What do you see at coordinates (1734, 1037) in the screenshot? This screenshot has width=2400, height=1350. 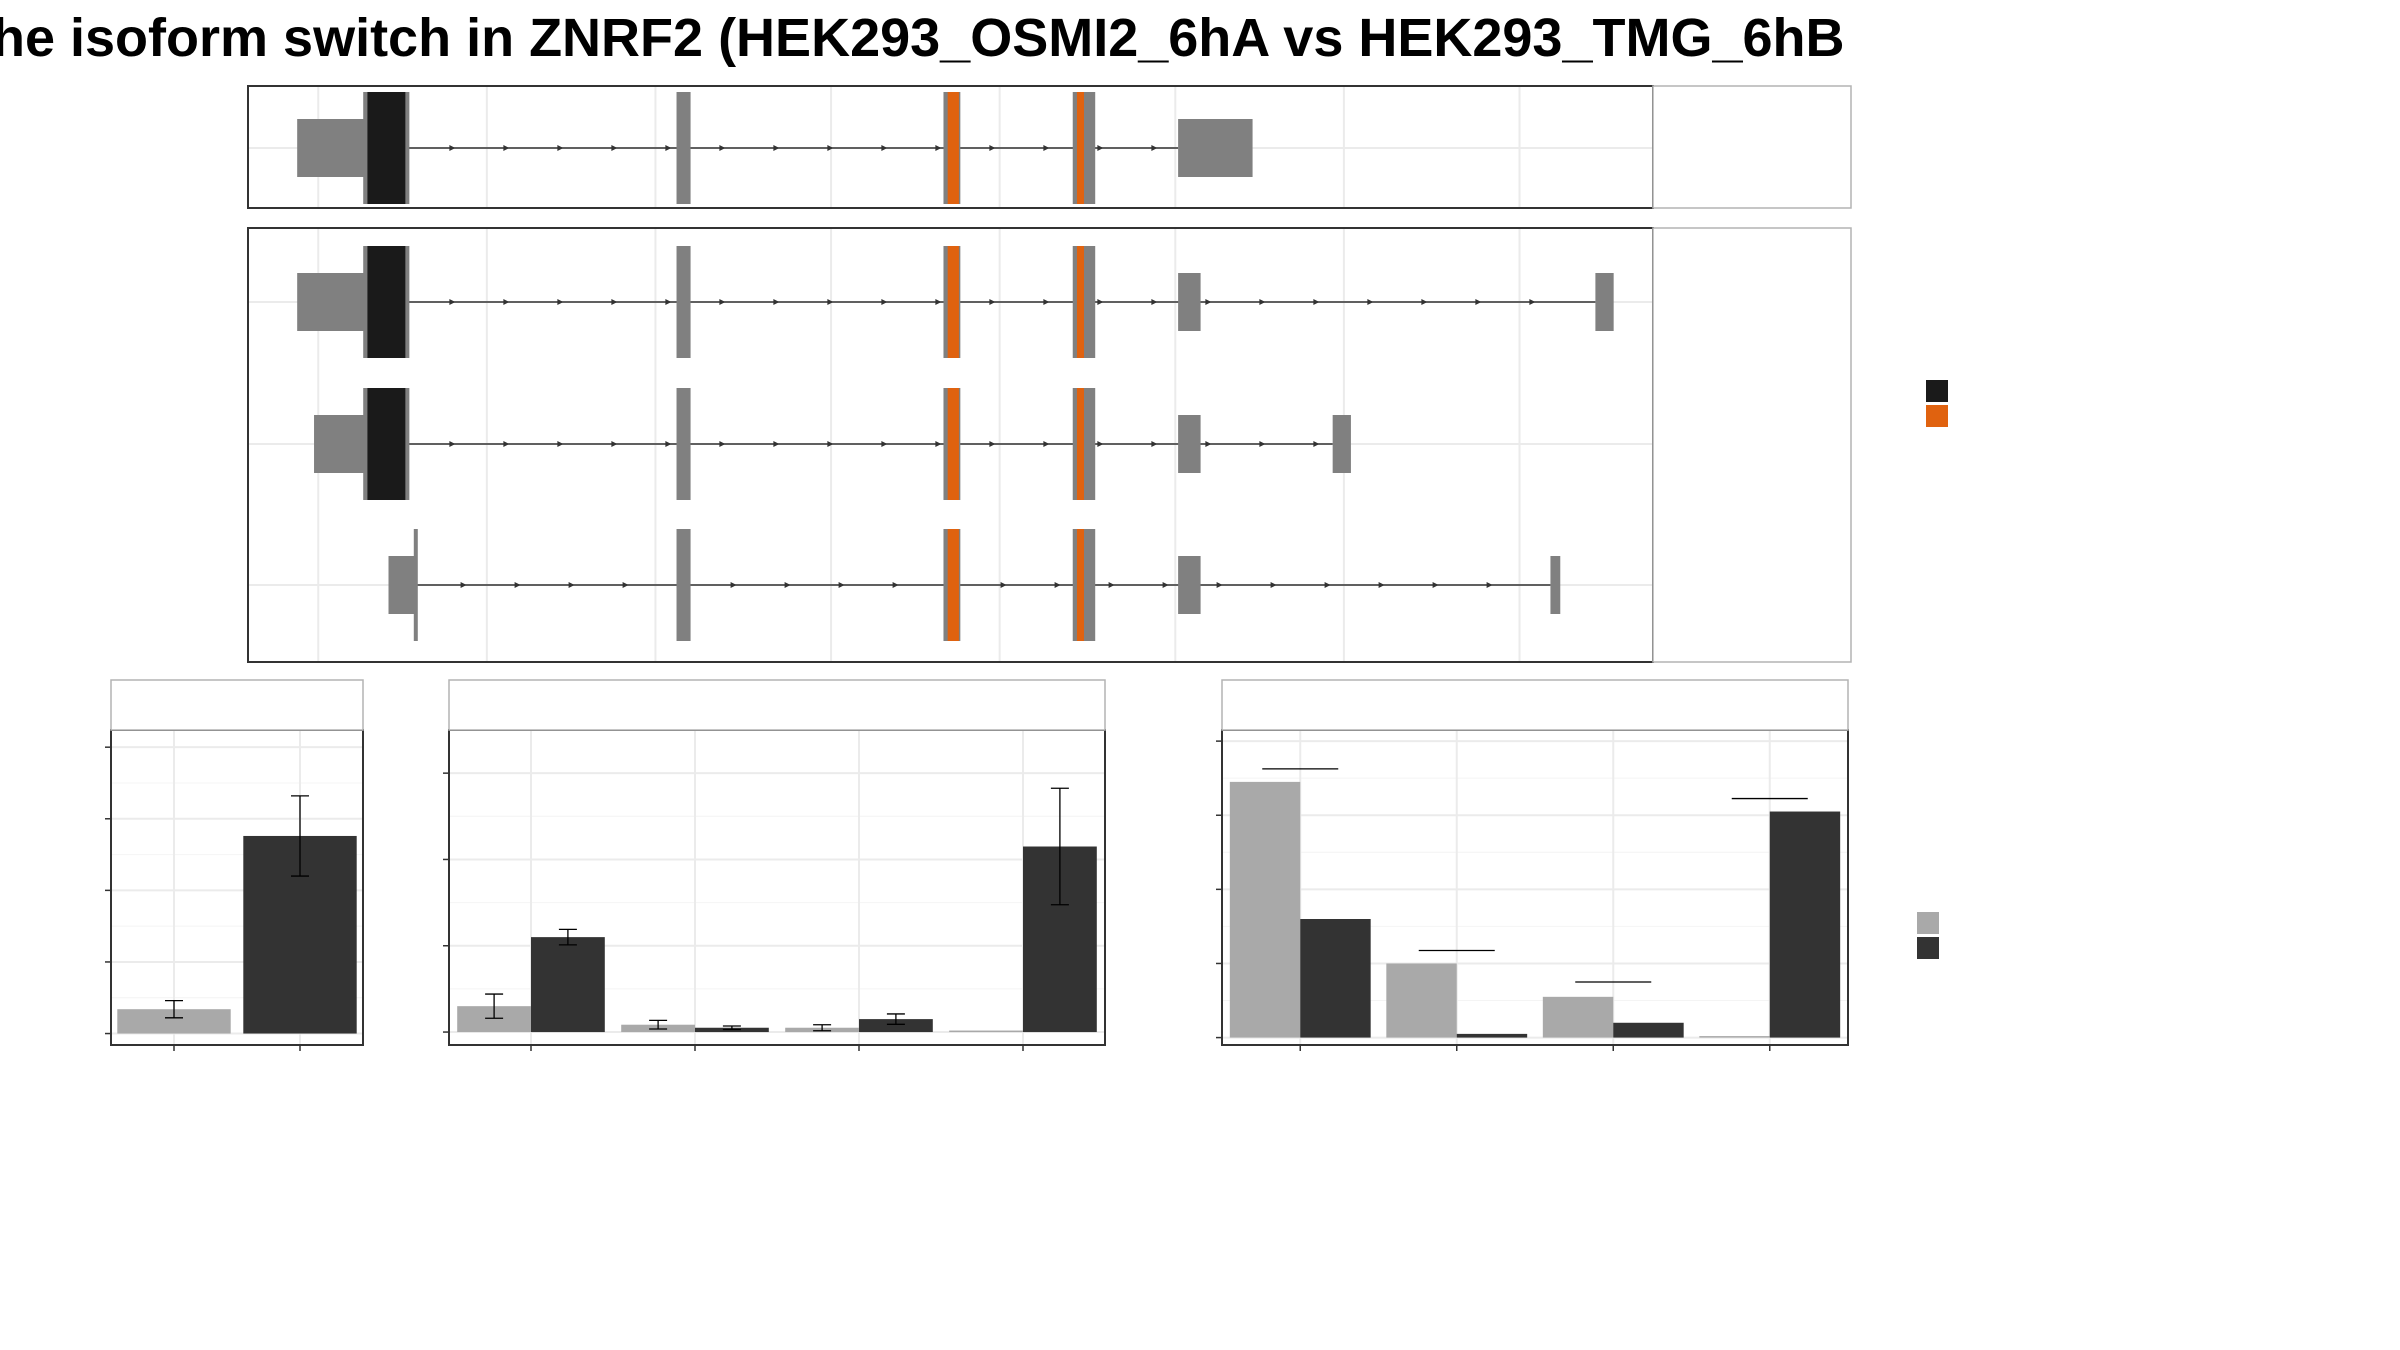 I see `bar-HEK293_OSMI2_6hA-MSTRG.29661.5` at bounding box center [1734, 1037].